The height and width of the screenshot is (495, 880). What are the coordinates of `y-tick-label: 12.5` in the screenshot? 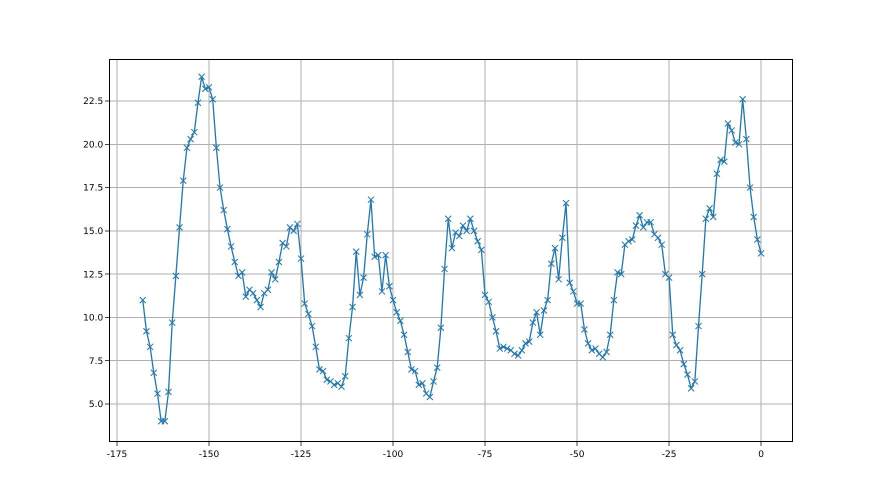 It's located at (93, 275).